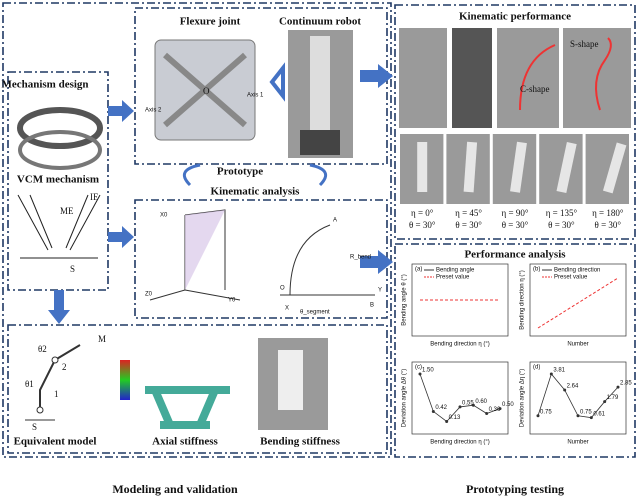  Describe the element at coordinates (608, 213) in the screenshot. I see `label: η = 180°` at that location.